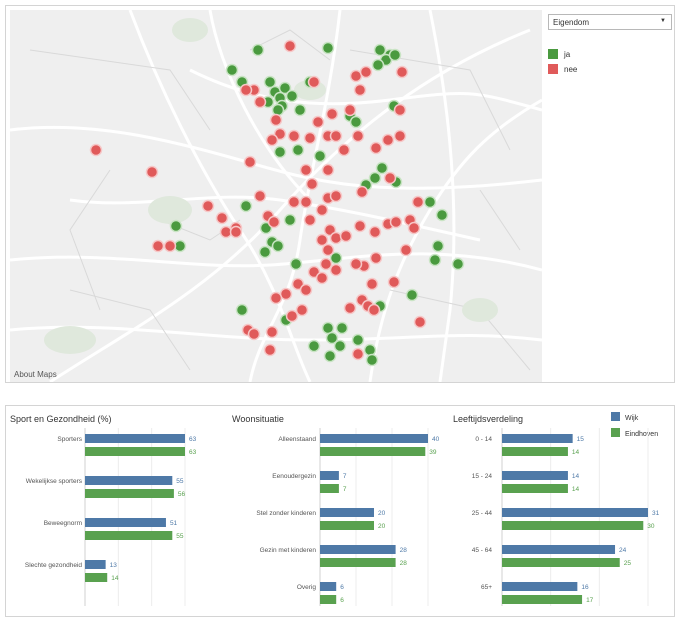  What do you see at coordinates (35, 374) in the screenshot?
I see `about-maps-link: About Maps` at bounding box center [35, 374].